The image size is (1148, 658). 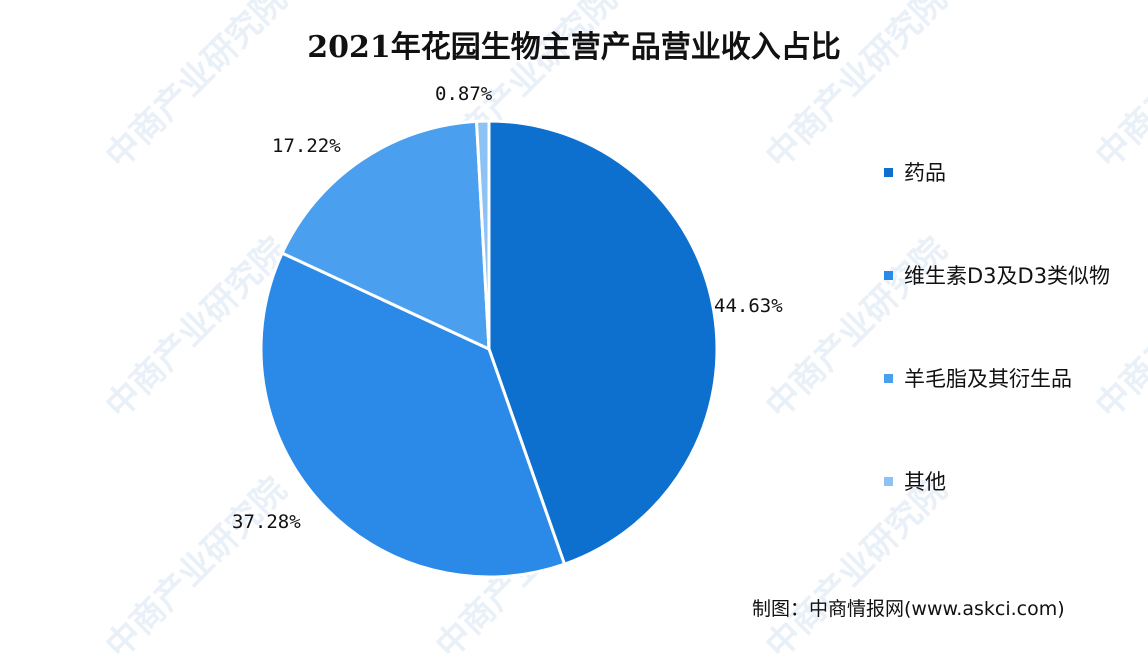 I want to click on legend: 药品 维生素D3及D3类似物 羊毛脂及其衍生品 其他, so click(x=997, y=358).